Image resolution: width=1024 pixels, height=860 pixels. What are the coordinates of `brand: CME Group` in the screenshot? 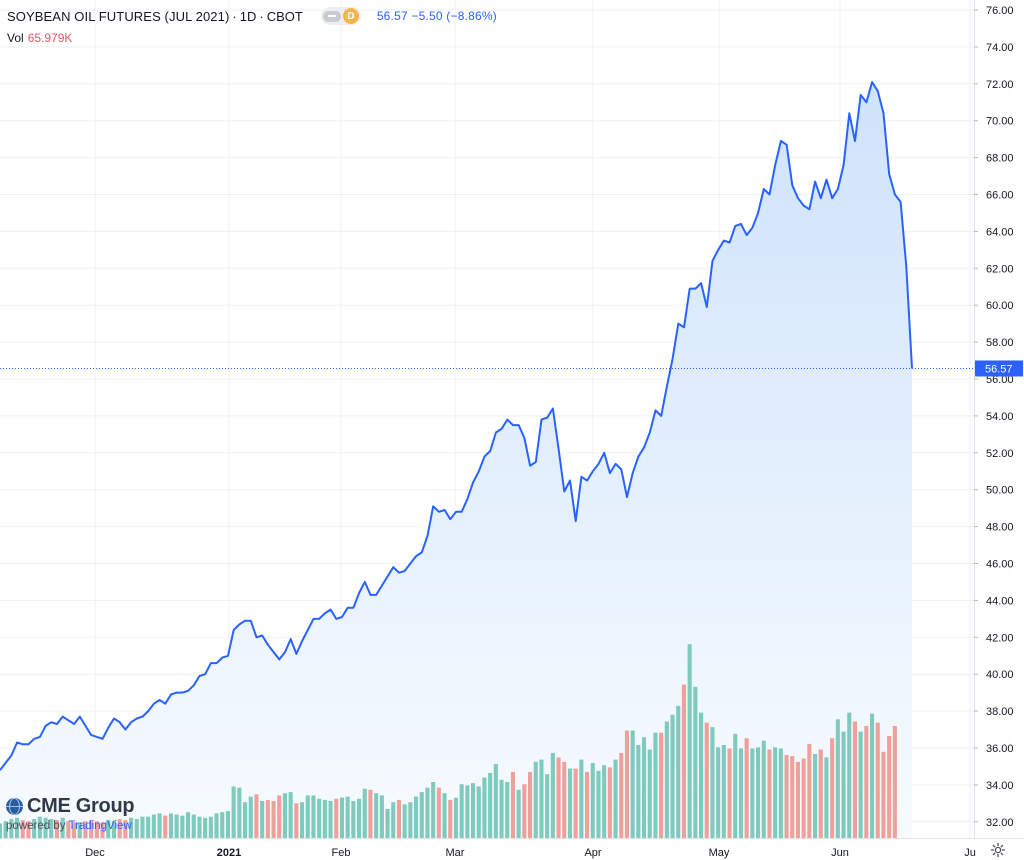 It's located at (70, 806).